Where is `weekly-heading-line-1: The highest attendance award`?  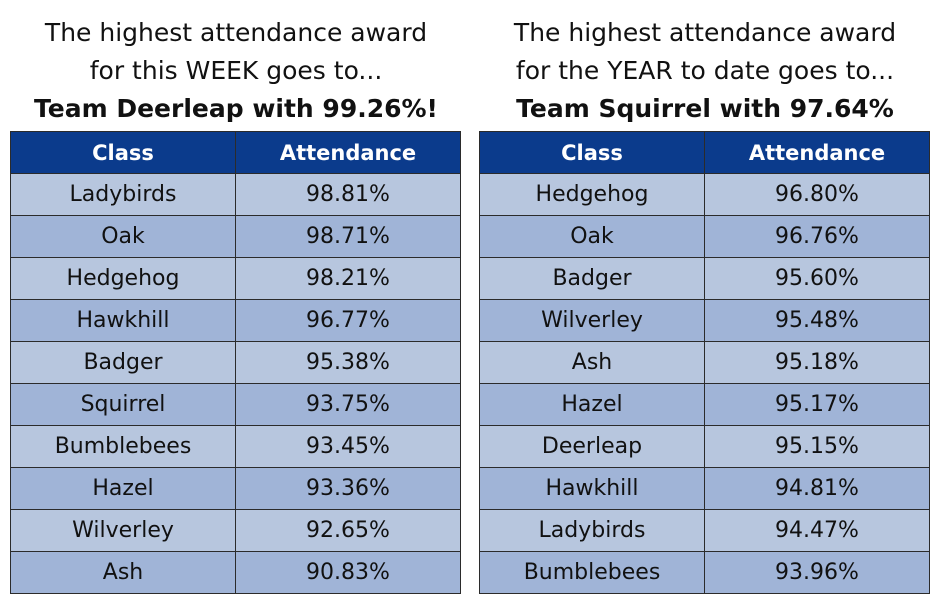
weekly-heading-line-1: The highest attendance award is located at coordinates (236, 32).